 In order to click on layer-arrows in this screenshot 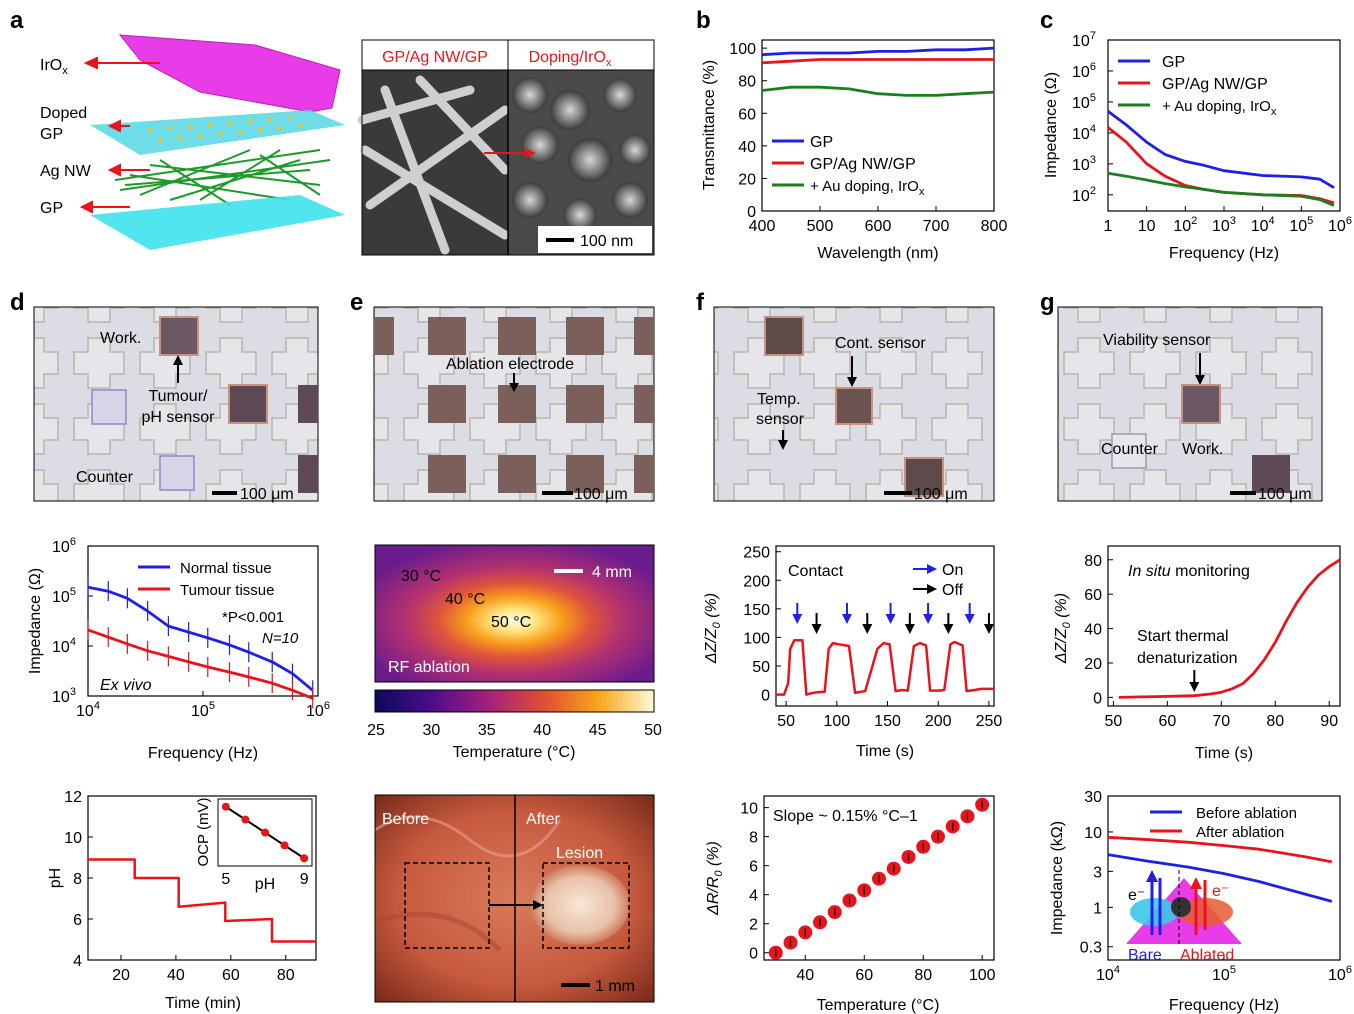, I will do `click(119, 135)`.